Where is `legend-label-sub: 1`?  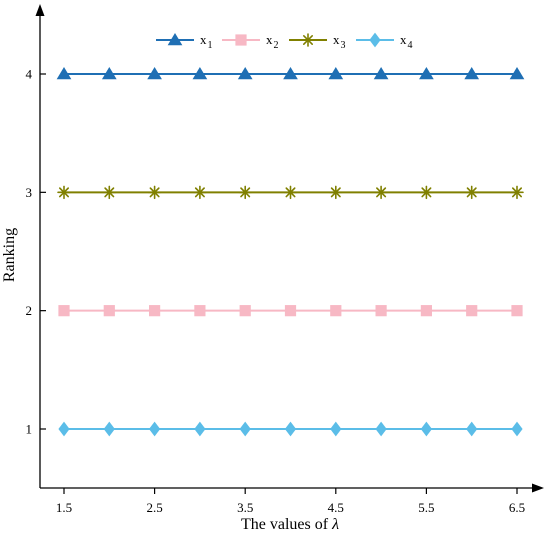 legend-label-sub: 1 is located at coordinates (210, 45).